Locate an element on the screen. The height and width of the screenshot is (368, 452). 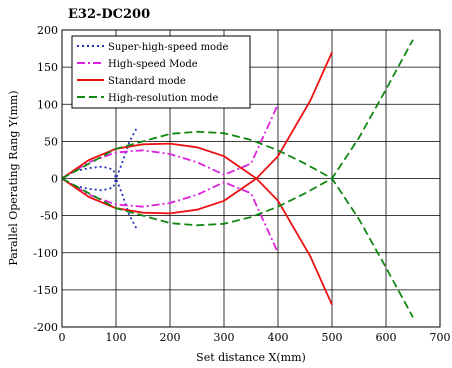
series-line-high-speed-mode-upper is located at coordinates (170, 141).